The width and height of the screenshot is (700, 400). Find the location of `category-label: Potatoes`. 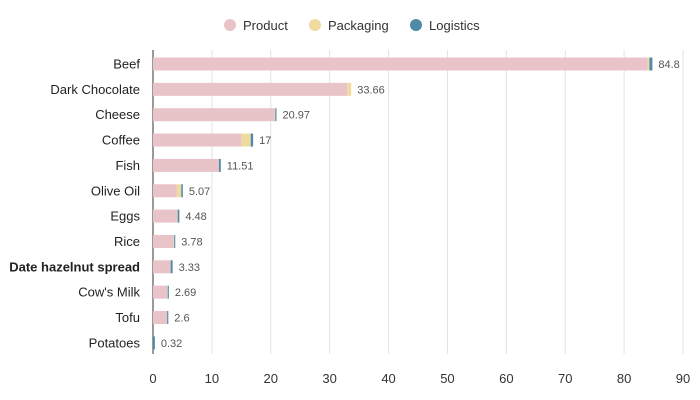

category-label: Potatoes is located at coordinates (115, 342).